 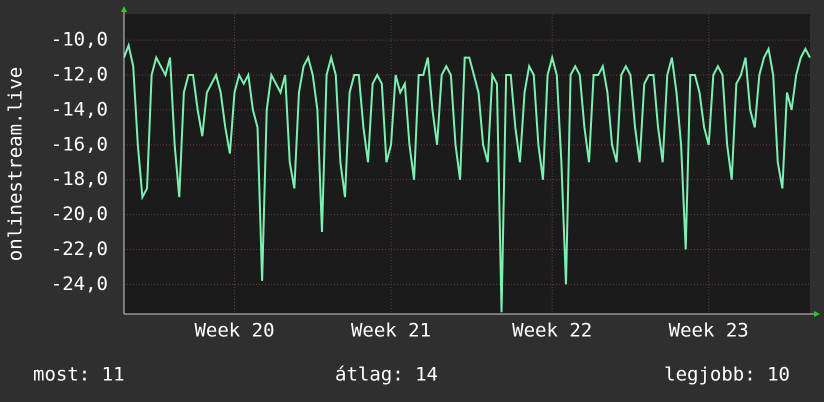 What do you see at coordinates (79, 109) in the screenshot?
I see `y-tick-label: -14,0` at bounding box center [79, 109].